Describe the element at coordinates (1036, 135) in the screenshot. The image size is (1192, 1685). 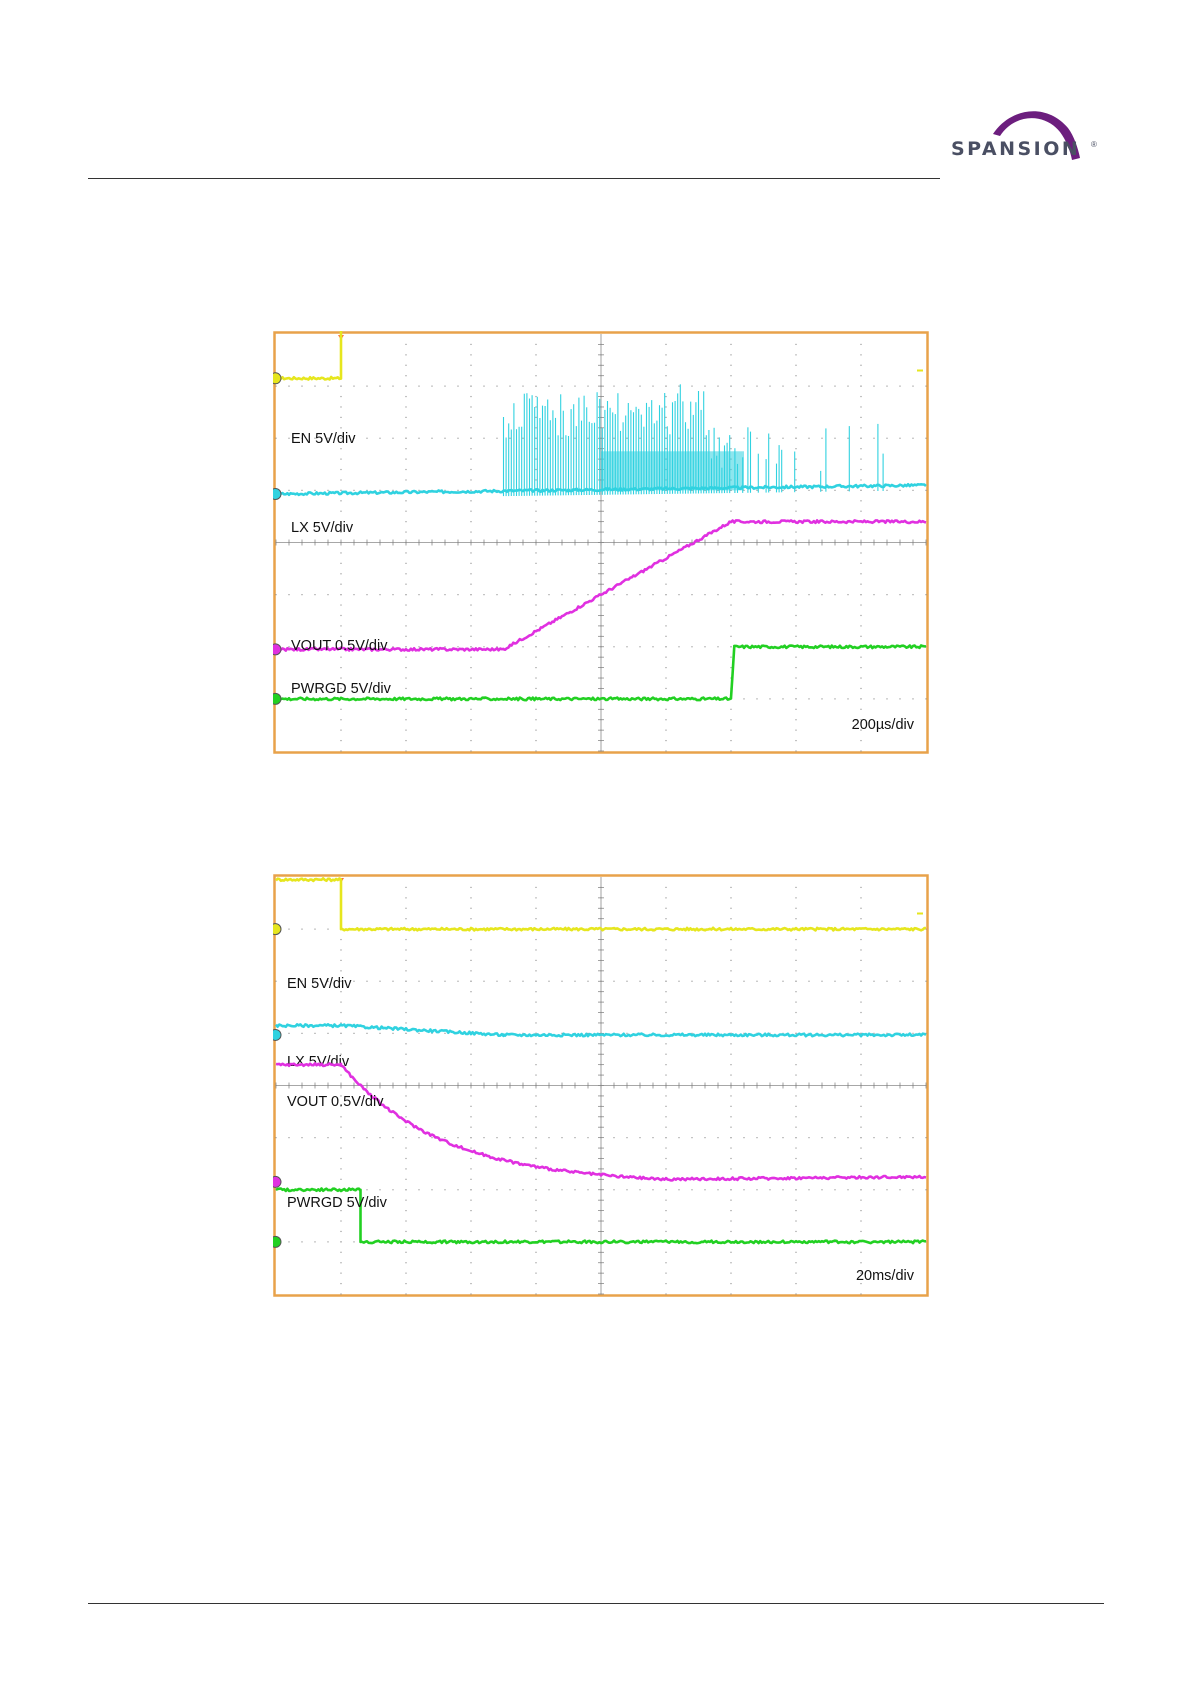
I see `spansion-logo-swoosh-icon` at that location.